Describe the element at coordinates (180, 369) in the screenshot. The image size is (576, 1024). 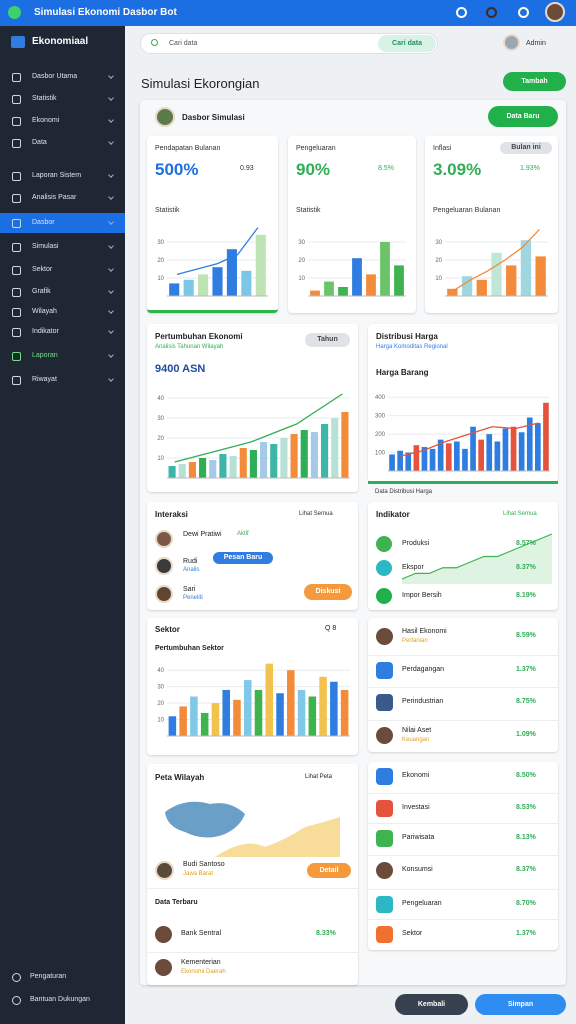
I see `panel-value: 9400 ASN` at that location.